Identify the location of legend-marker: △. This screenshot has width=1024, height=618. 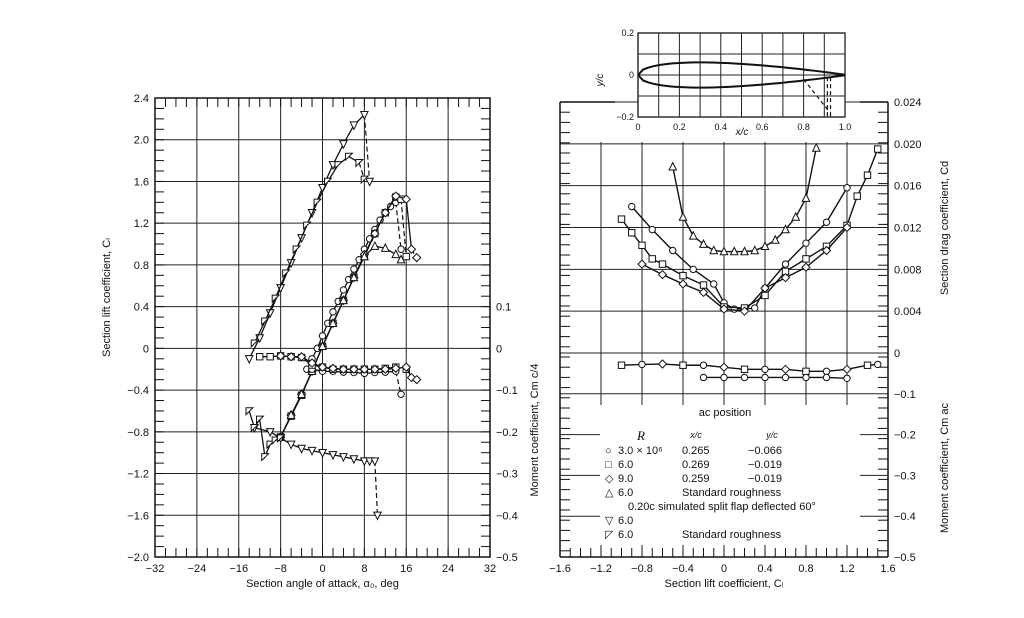
(609, 493).